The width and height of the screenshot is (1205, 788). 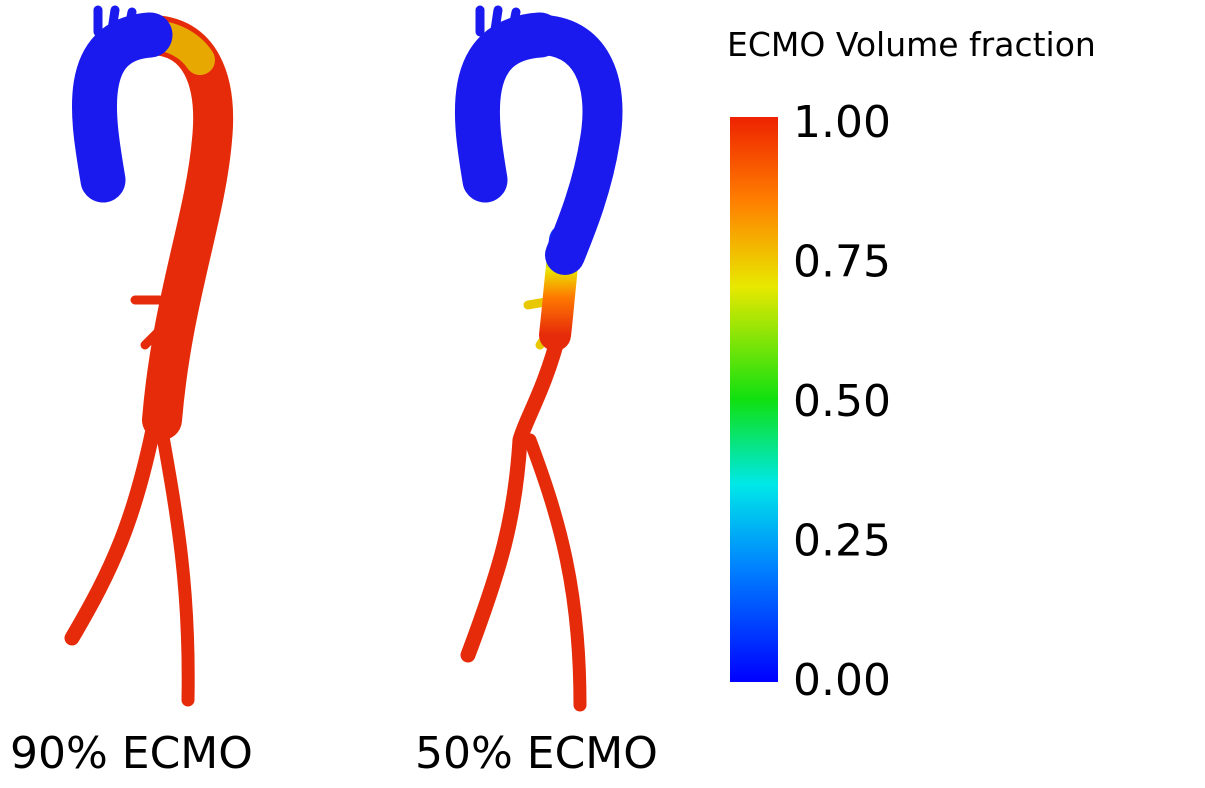 I want to click on colorbar-tick-label: 0.50, so click(x=842, y=401).